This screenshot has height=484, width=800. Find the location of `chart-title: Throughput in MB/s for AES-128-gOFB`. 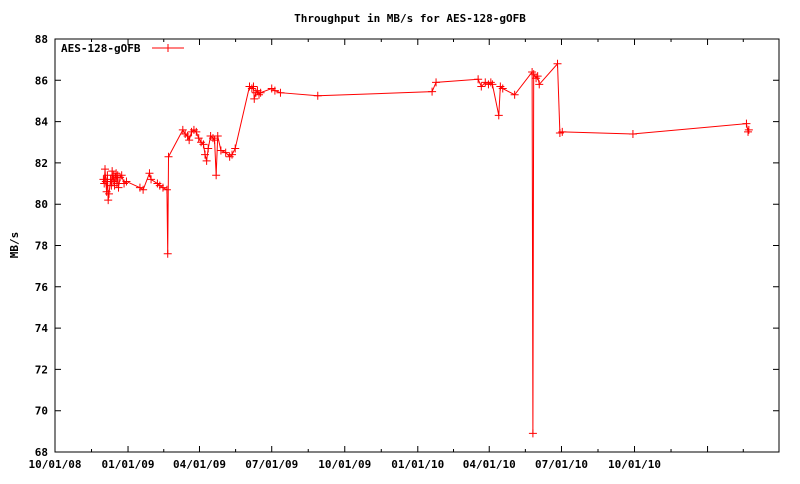

chart-title: Throughput in MB/s for AES-128-gOFB is located at coordinates (410, 18).